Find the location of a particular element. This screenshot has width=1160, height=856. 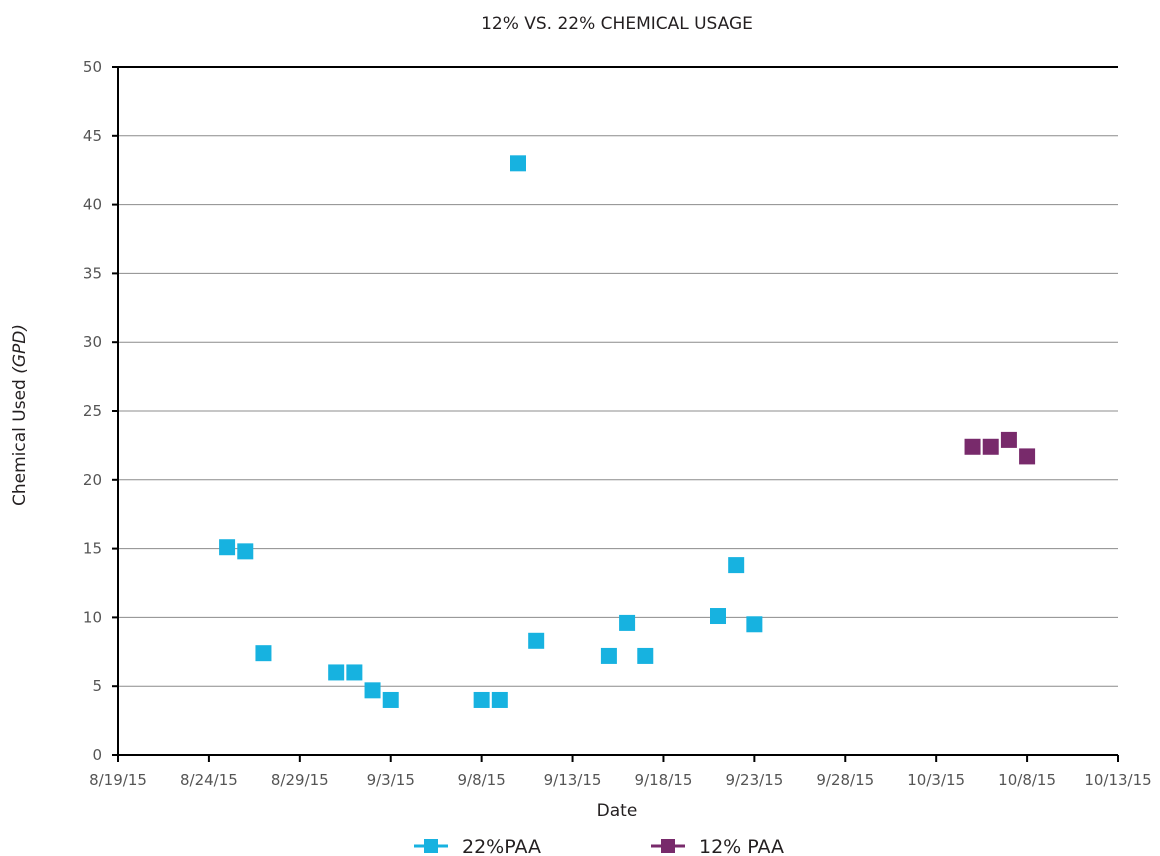

y-tick-label: 45 is located at coordinates (92, 136).